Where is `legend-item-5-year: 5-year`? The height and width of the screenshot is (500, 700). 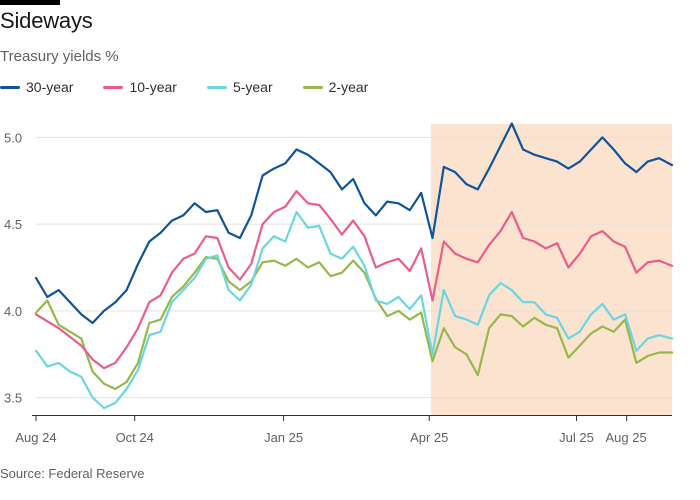 legend-item-5-year: 5-year is located at coordinates (239, 87).